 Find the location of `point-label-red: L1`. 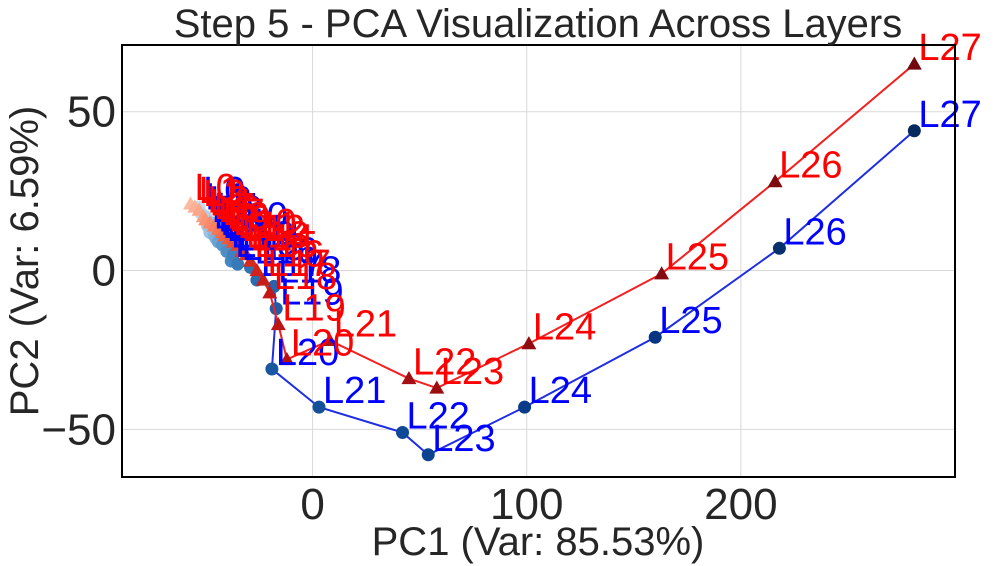

point-label-red: L1 is located at coordinates (220, 191).